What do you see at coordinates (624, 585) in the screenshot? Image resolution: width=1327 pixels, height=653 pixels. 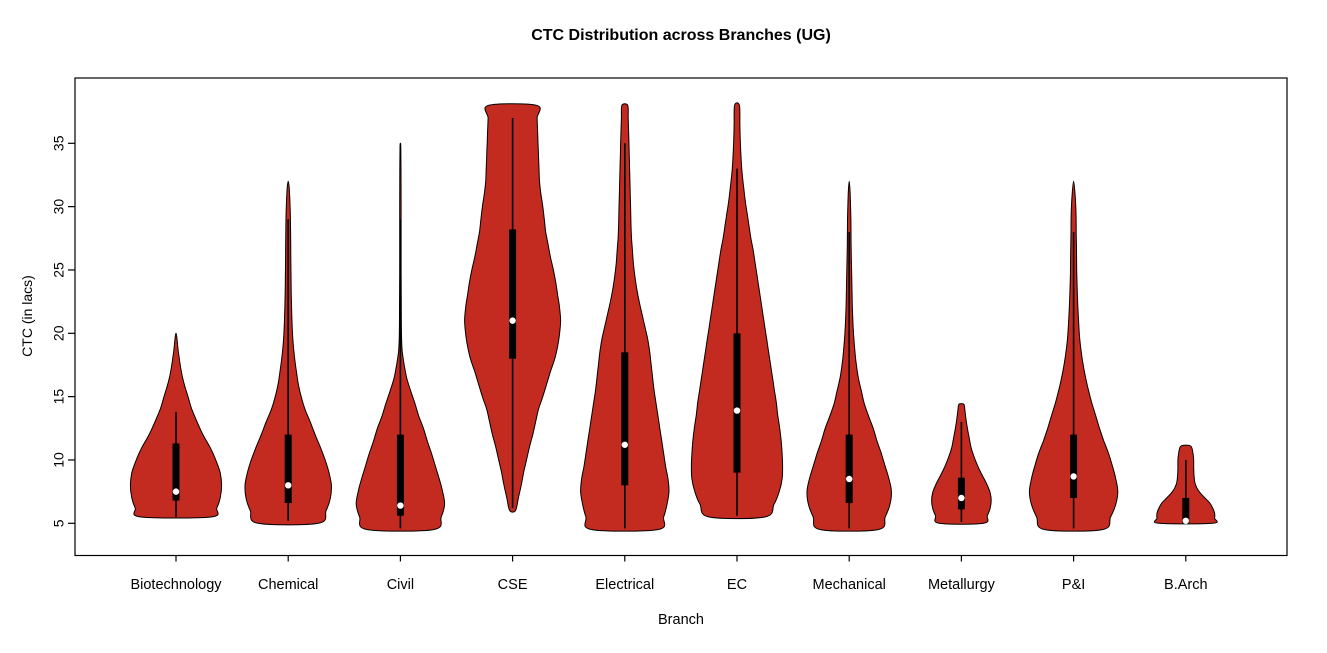 I see `category-label-electrical: Electrical` at bounding box center [624, 585].